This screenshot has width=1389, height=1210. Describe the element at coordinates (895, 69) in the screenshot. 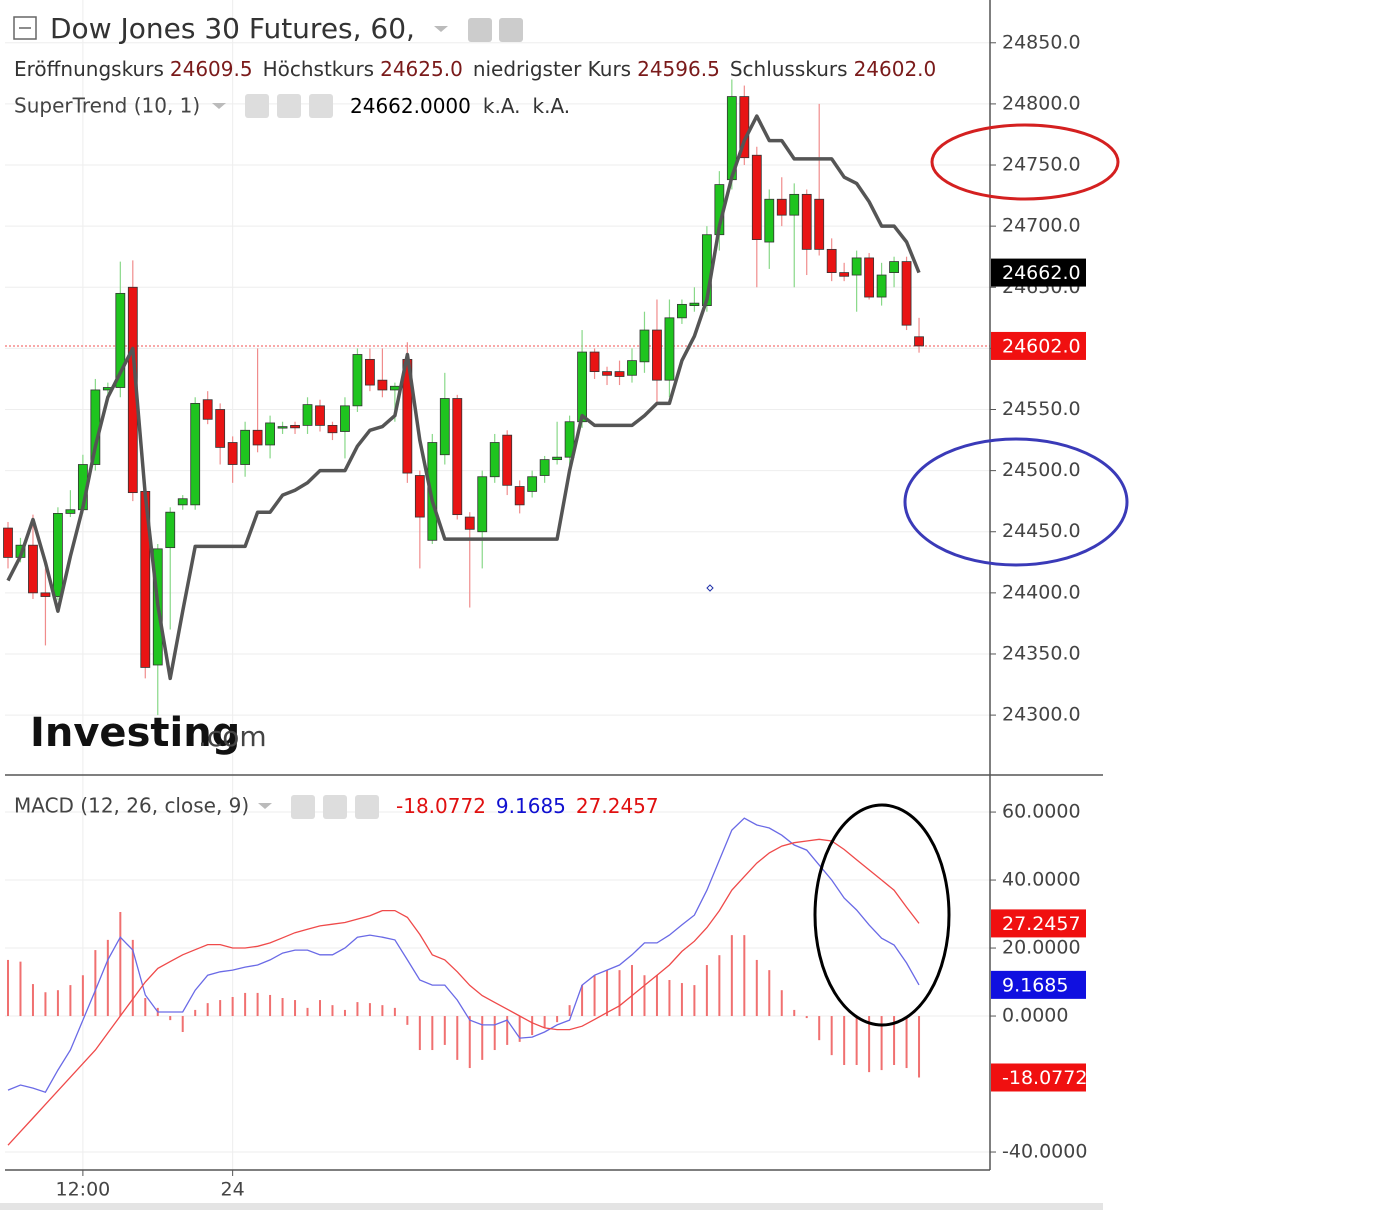

I see `legend-value: 24602.0` at that location.